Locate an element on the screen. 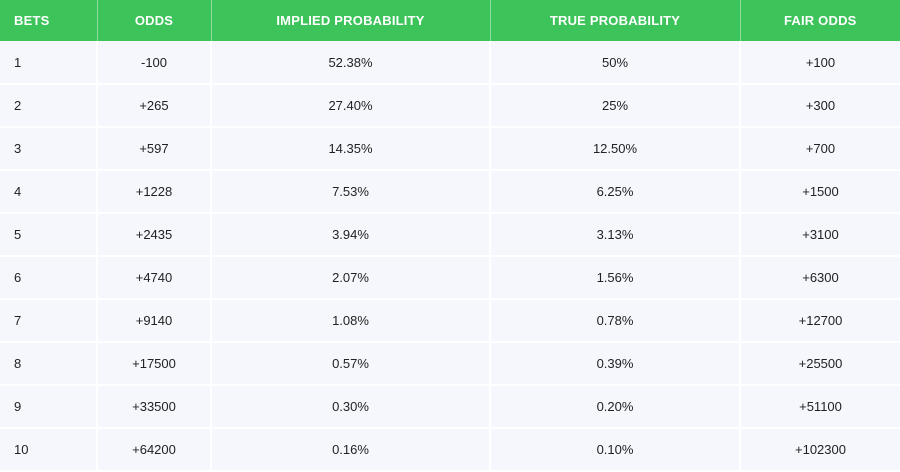 The width and height of the screenshot is (900, 472). odds-cell: +33500 is located at coordinates (154, 407).